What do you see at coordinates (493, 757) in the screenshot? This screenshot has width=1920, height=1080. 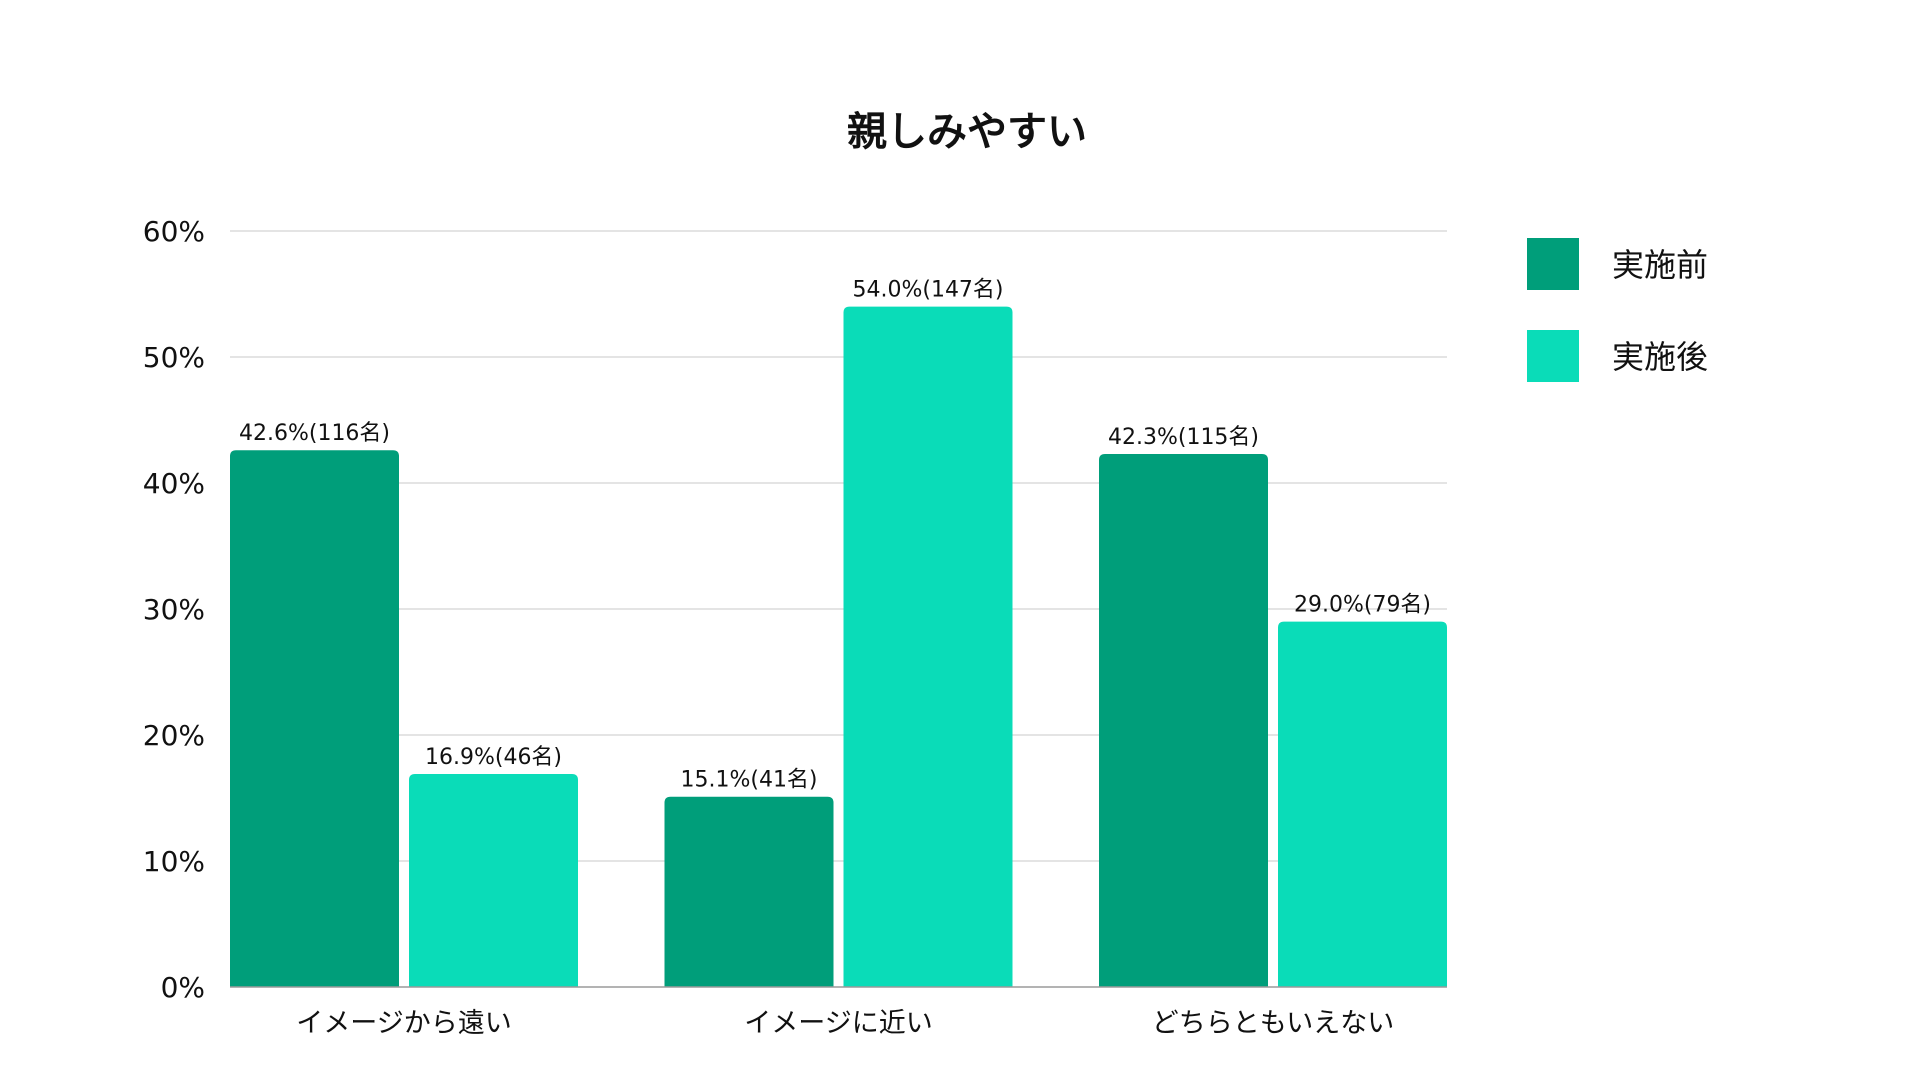 I see `bar-value-label-after-0: 16.9%(46名)` at bounding box center [493, 757].